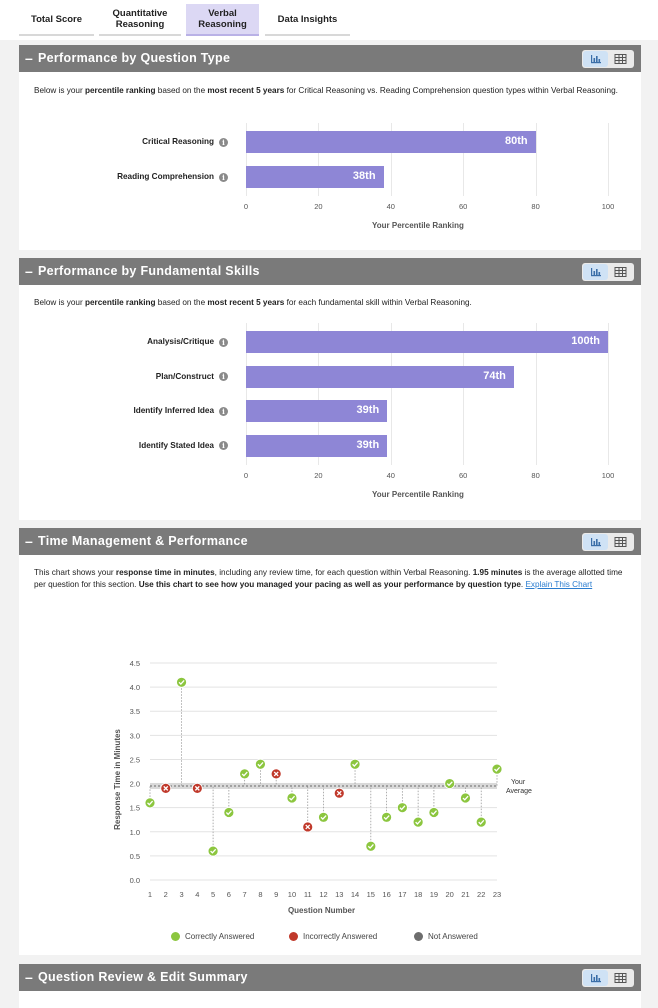  Describe the element at coordinates (166, 894) in the screenshot. I see `x-tick-label: 2` at that location.